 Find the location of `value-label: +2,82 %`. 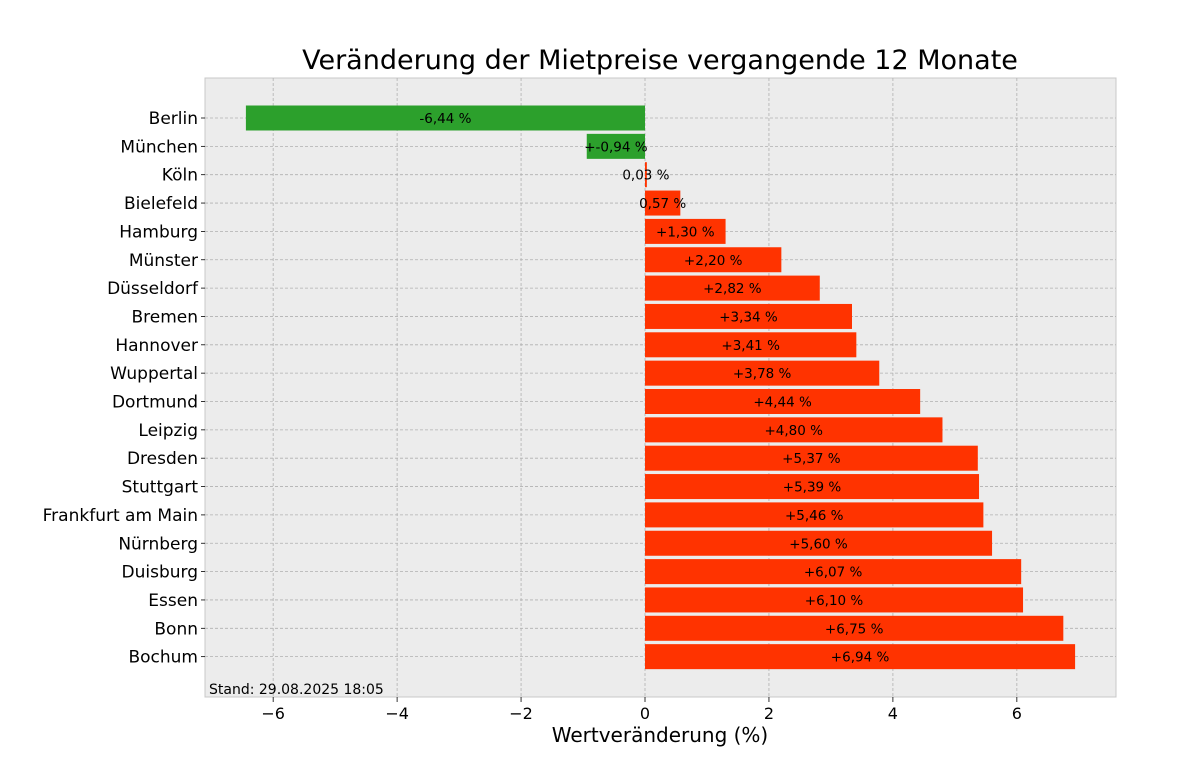

value-label: +2,82 % is located at coordinates (732, 289).